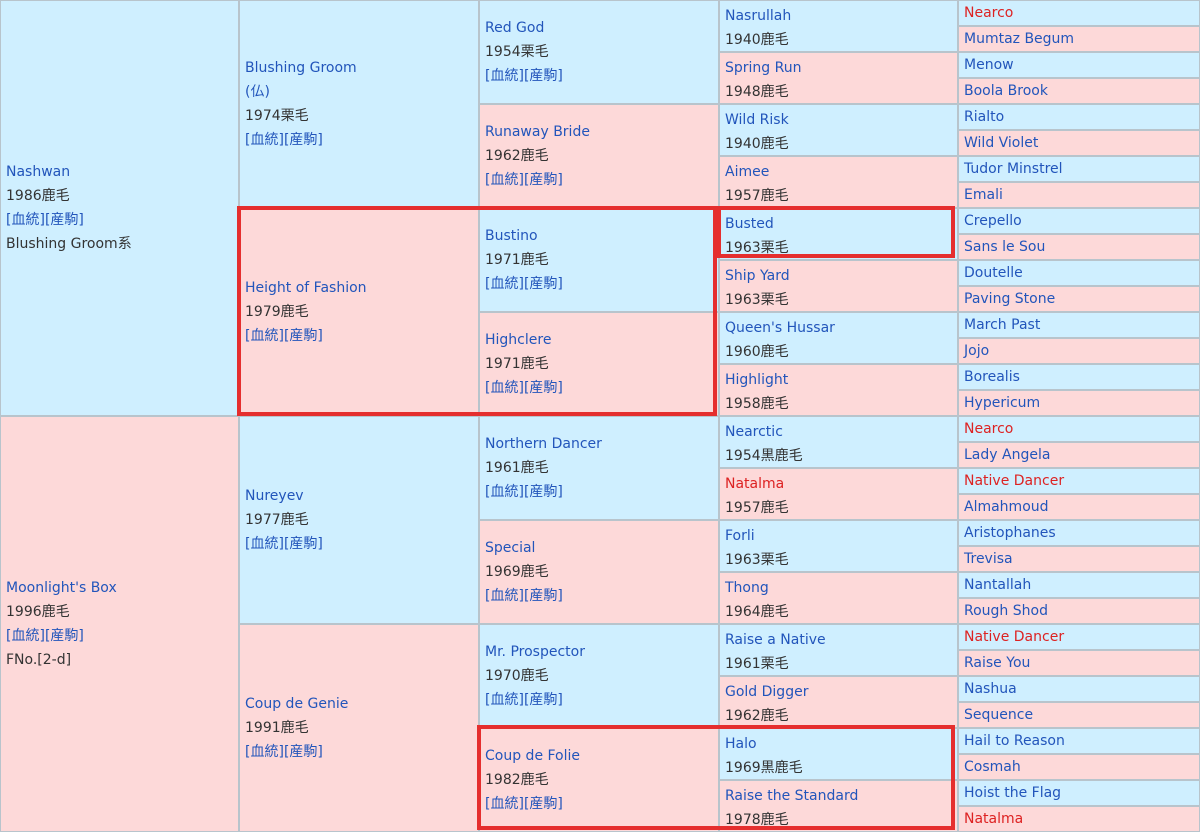 This screenshot has height=832, width=1200. What do you see at coordinates (38, 172) in the screenshot?
I see `horse-name-link: Nashwan` at bounding box center [38, 172].